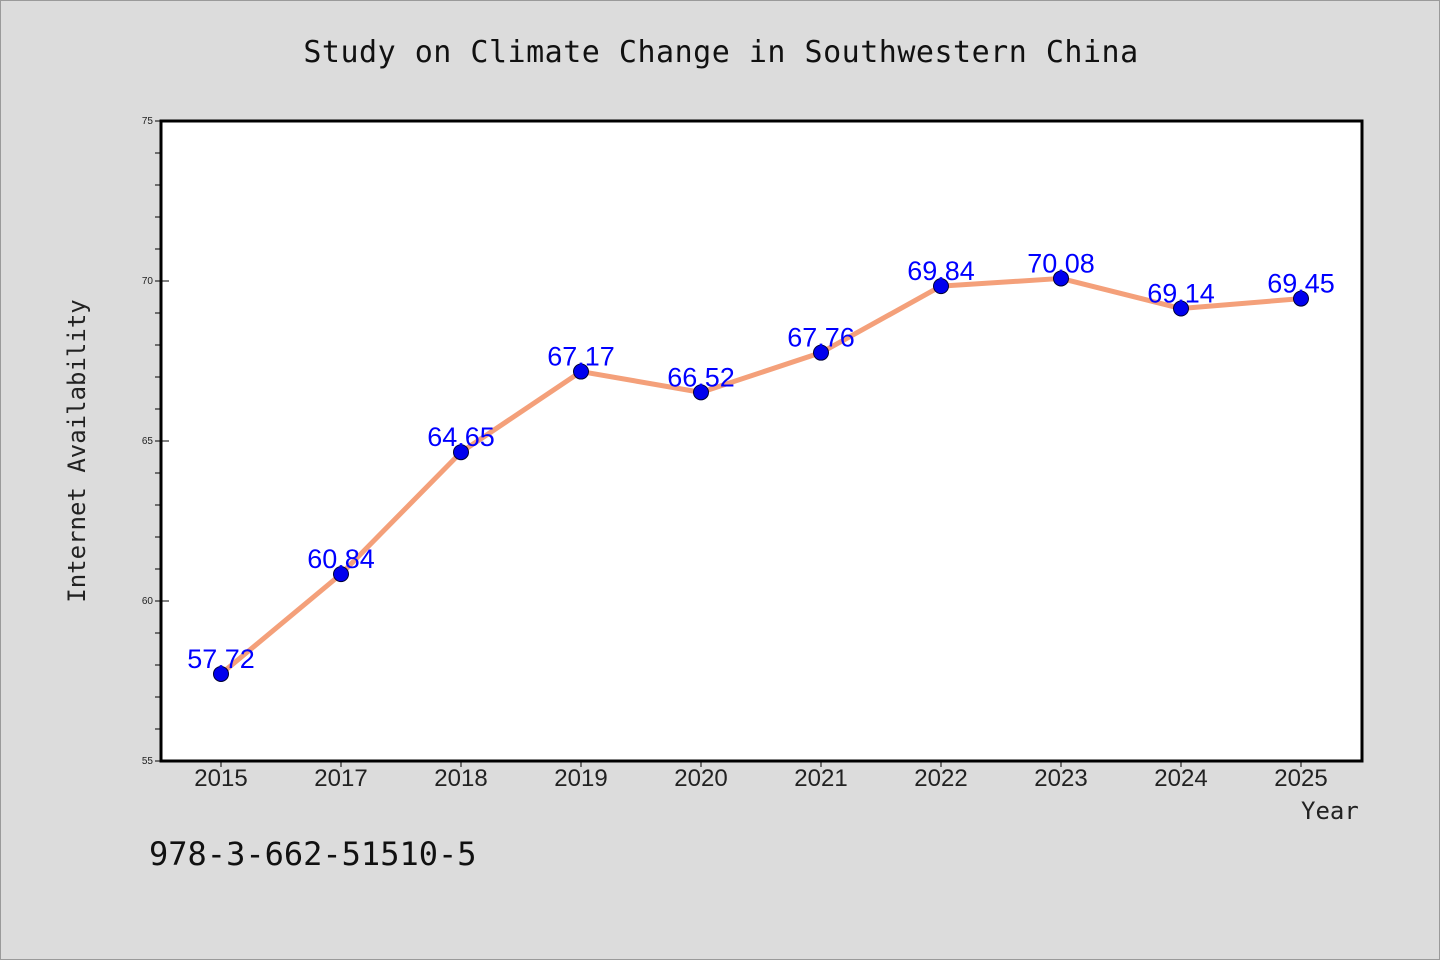  I want to click on data-label: 67.76, so click(821, 338).